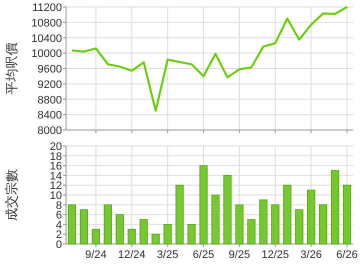 This screenshot has width=360, height=270. Describe the element at coordinates (59, 245) in the screenshot. I see `y-tick-label: 0` at that location.